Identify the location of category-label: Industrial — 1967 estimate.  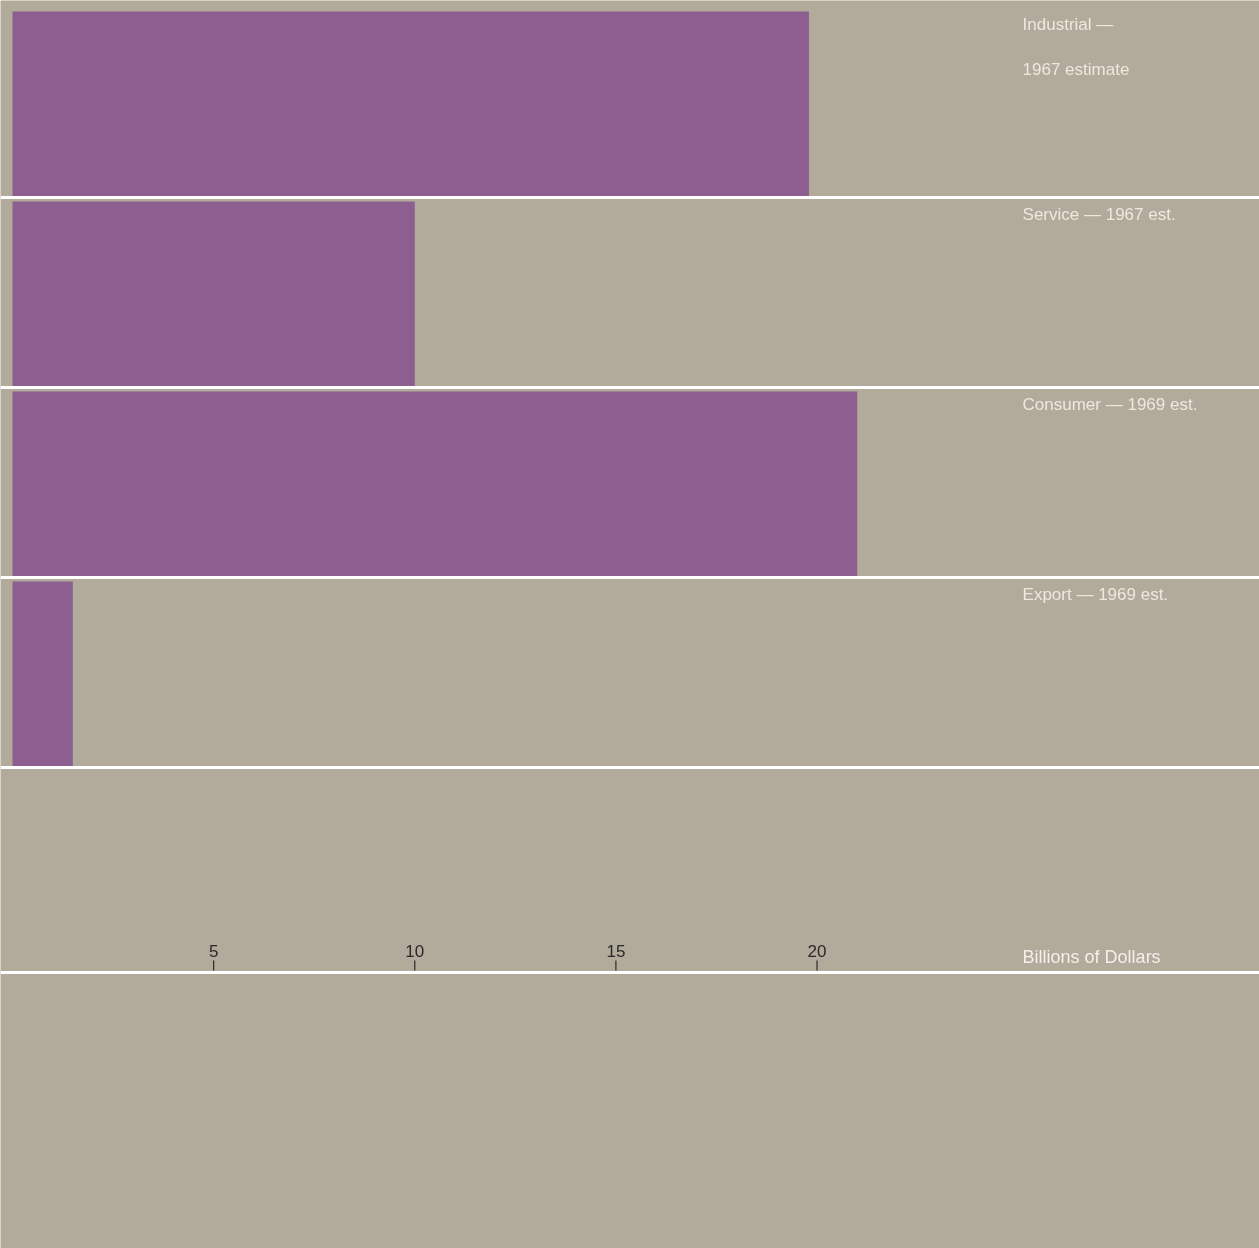
(1076, 47).